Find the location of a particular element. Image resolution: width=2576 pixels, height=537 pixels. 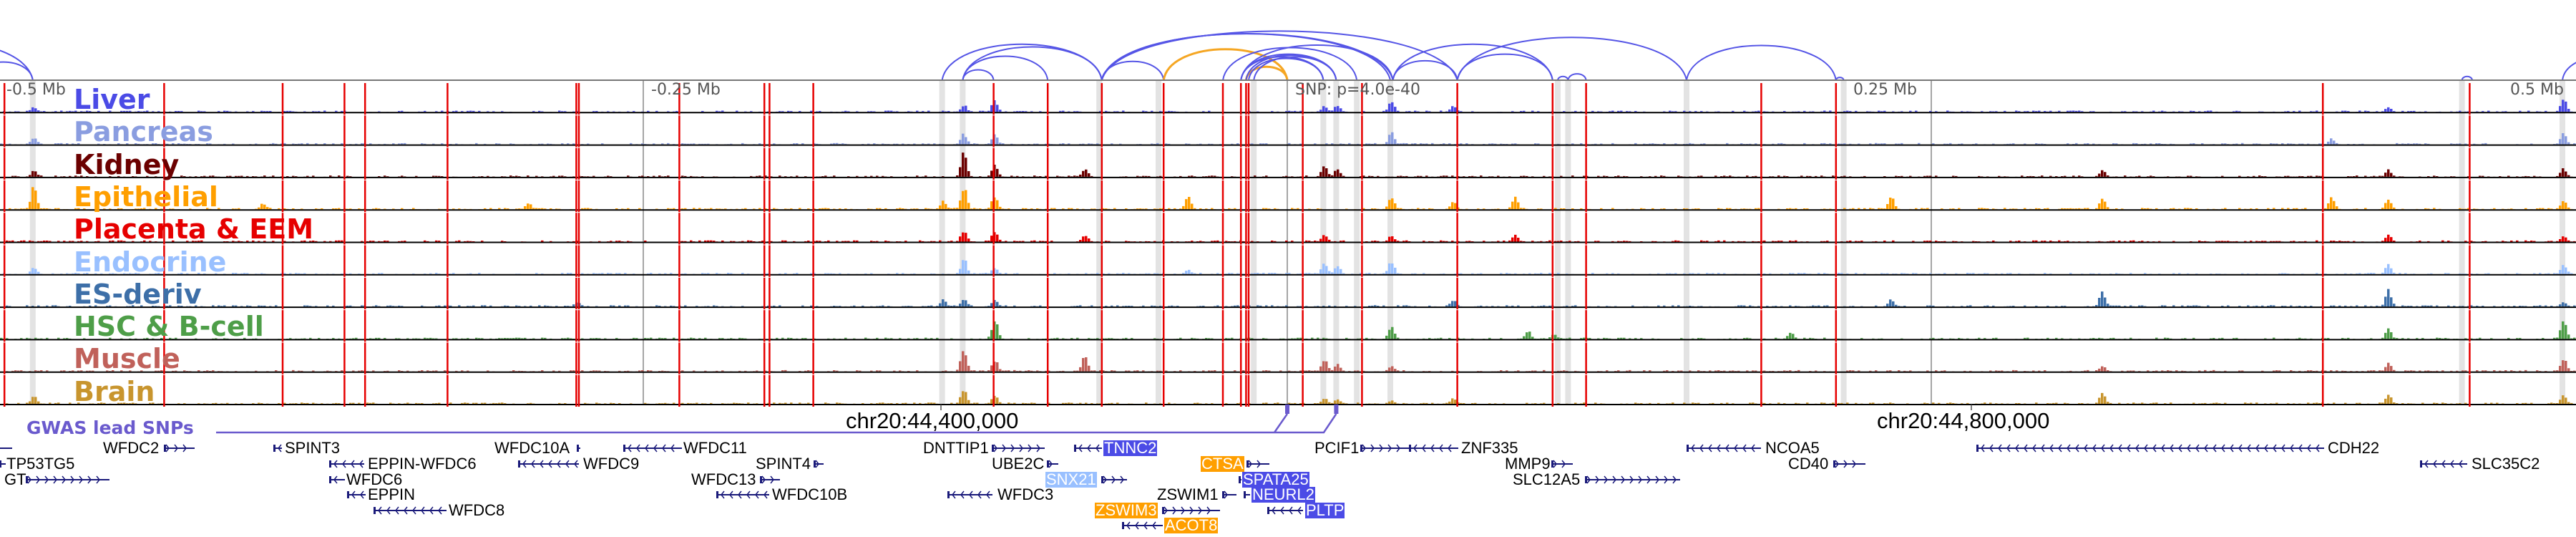

gene-label: DNTTIP1 is located at coordinates (956, 448).